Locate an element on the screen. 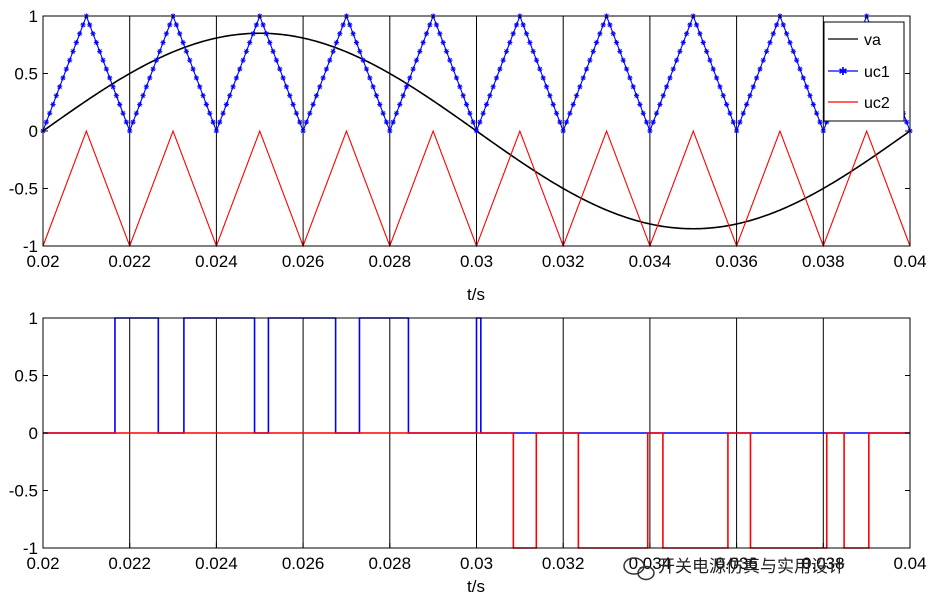 The height and width of the screenshot is (604, 938). x-tick-label: 0.04 is located at coordinates (909, 261).